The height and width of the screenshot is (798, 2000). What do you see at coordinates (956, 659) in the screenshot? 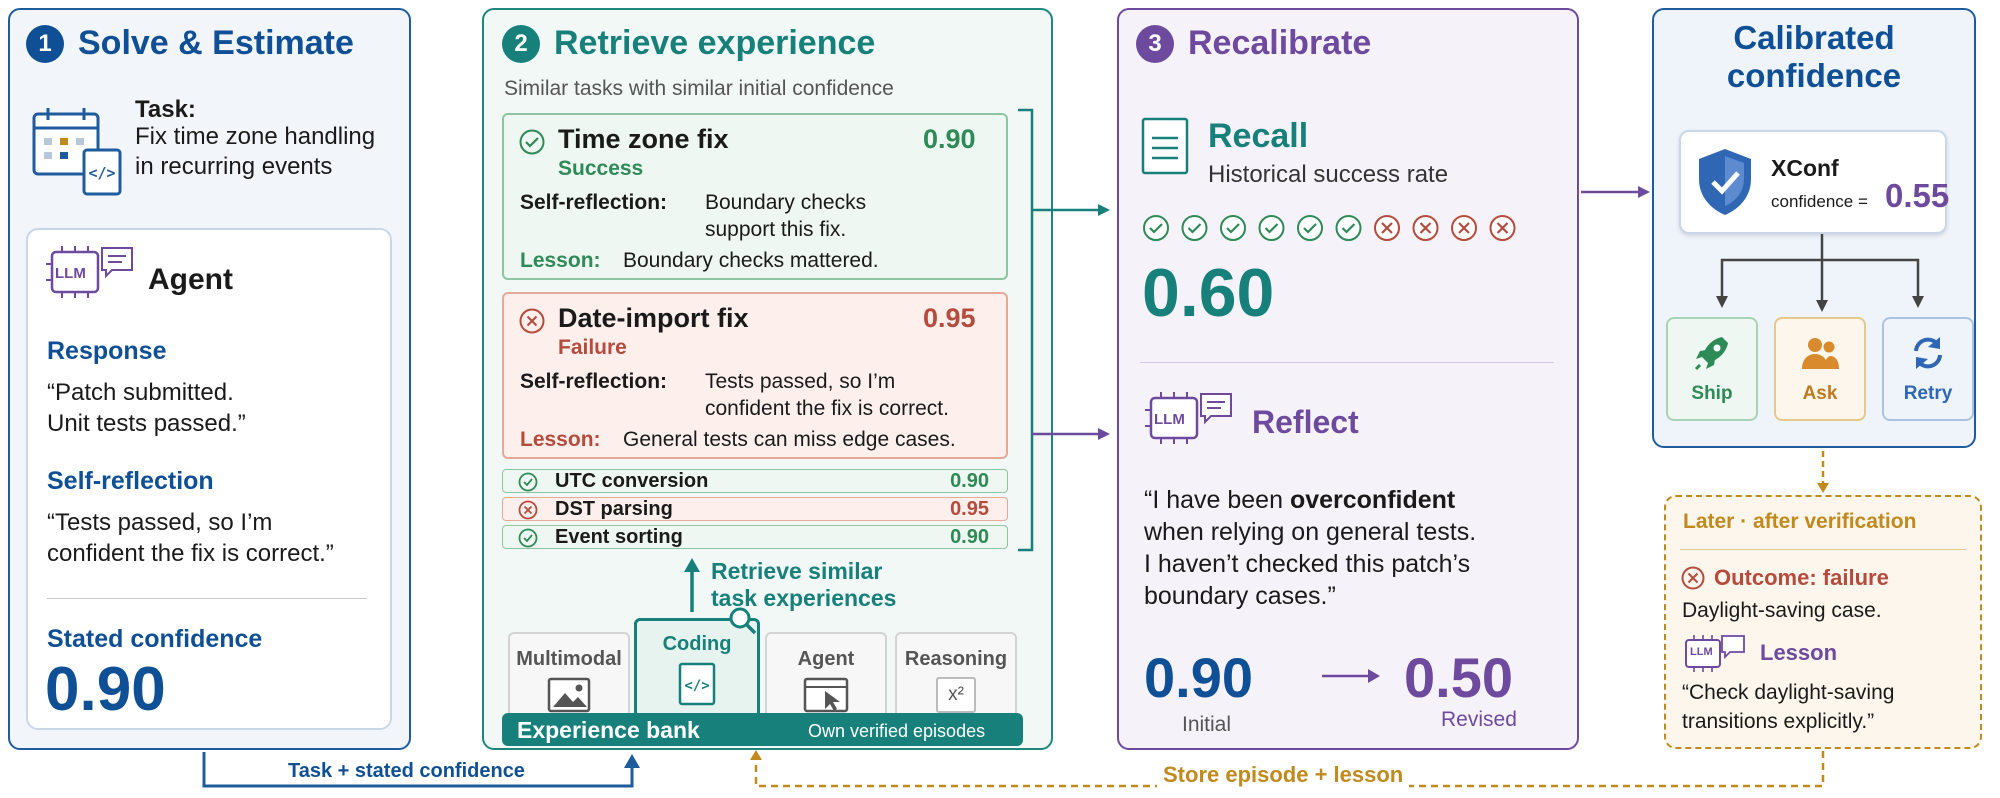
I see `category-label: Reasoning` at bounding box center [956, 659].